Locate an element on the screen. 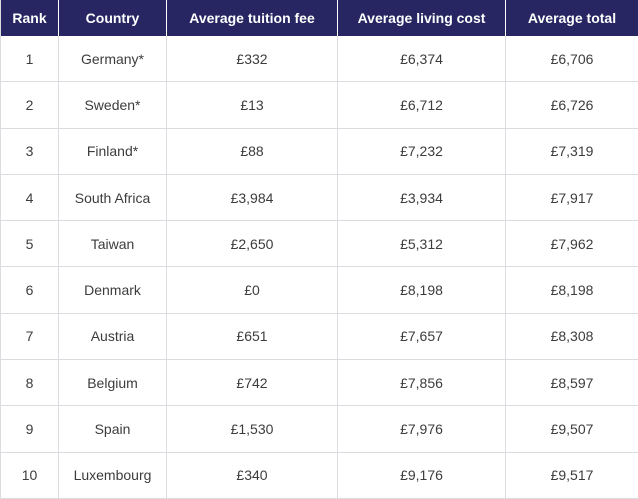  rank-cell: 10 is located at coordinates (29, 475).